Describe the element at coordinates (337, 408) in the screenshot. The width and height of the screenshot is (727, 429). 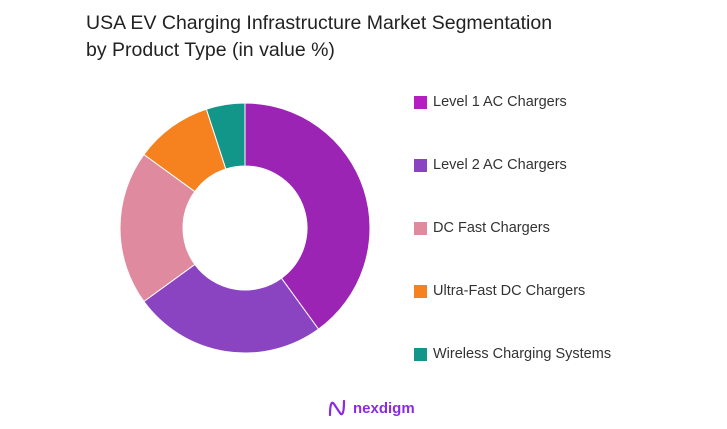
I see `nexdigm-logo-icon` at that location.